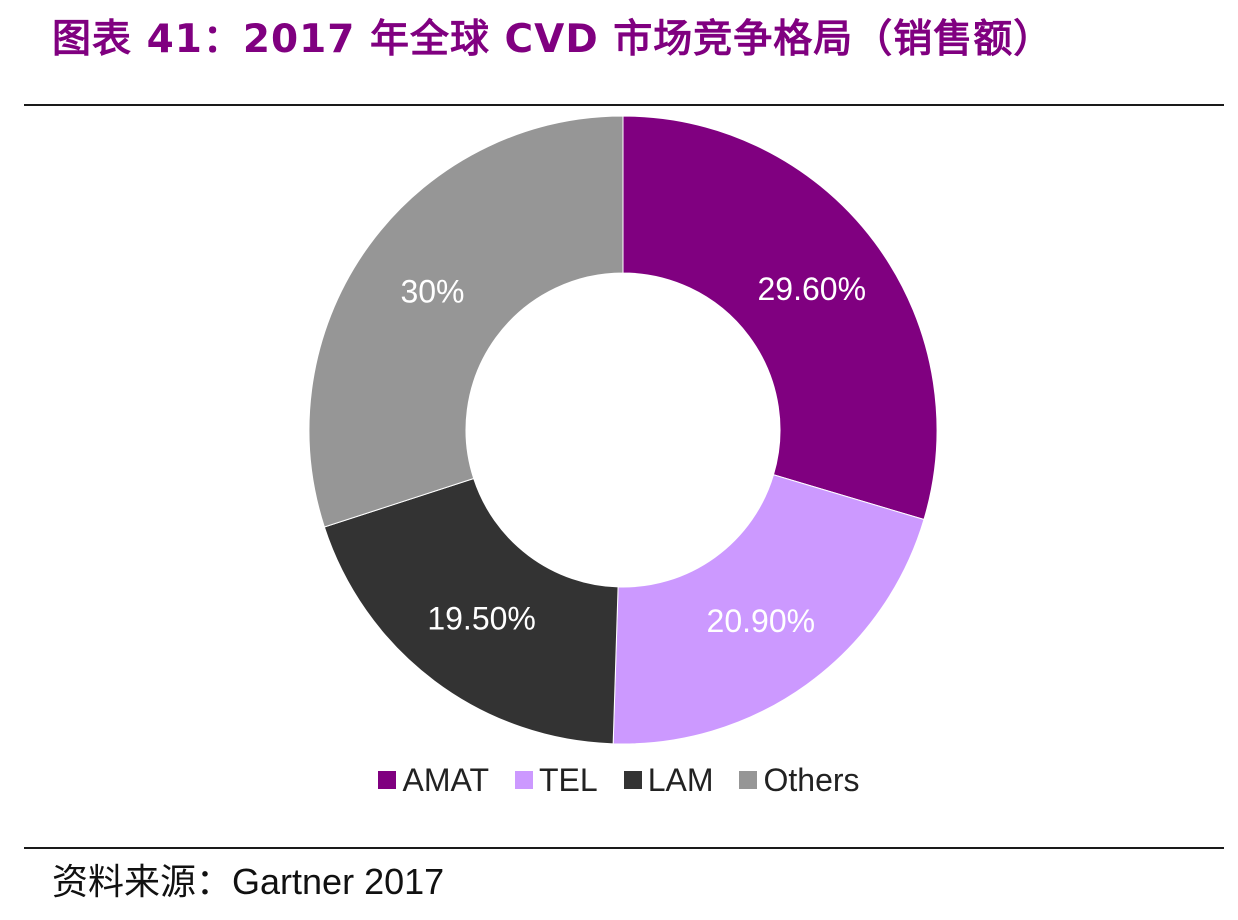 The height and width of the screenshot is (920, 1238). What do you see at coordinates (142, 882) in the screenshot?
I see `source-label: 资料来源：` at bounding box center [142, 882].